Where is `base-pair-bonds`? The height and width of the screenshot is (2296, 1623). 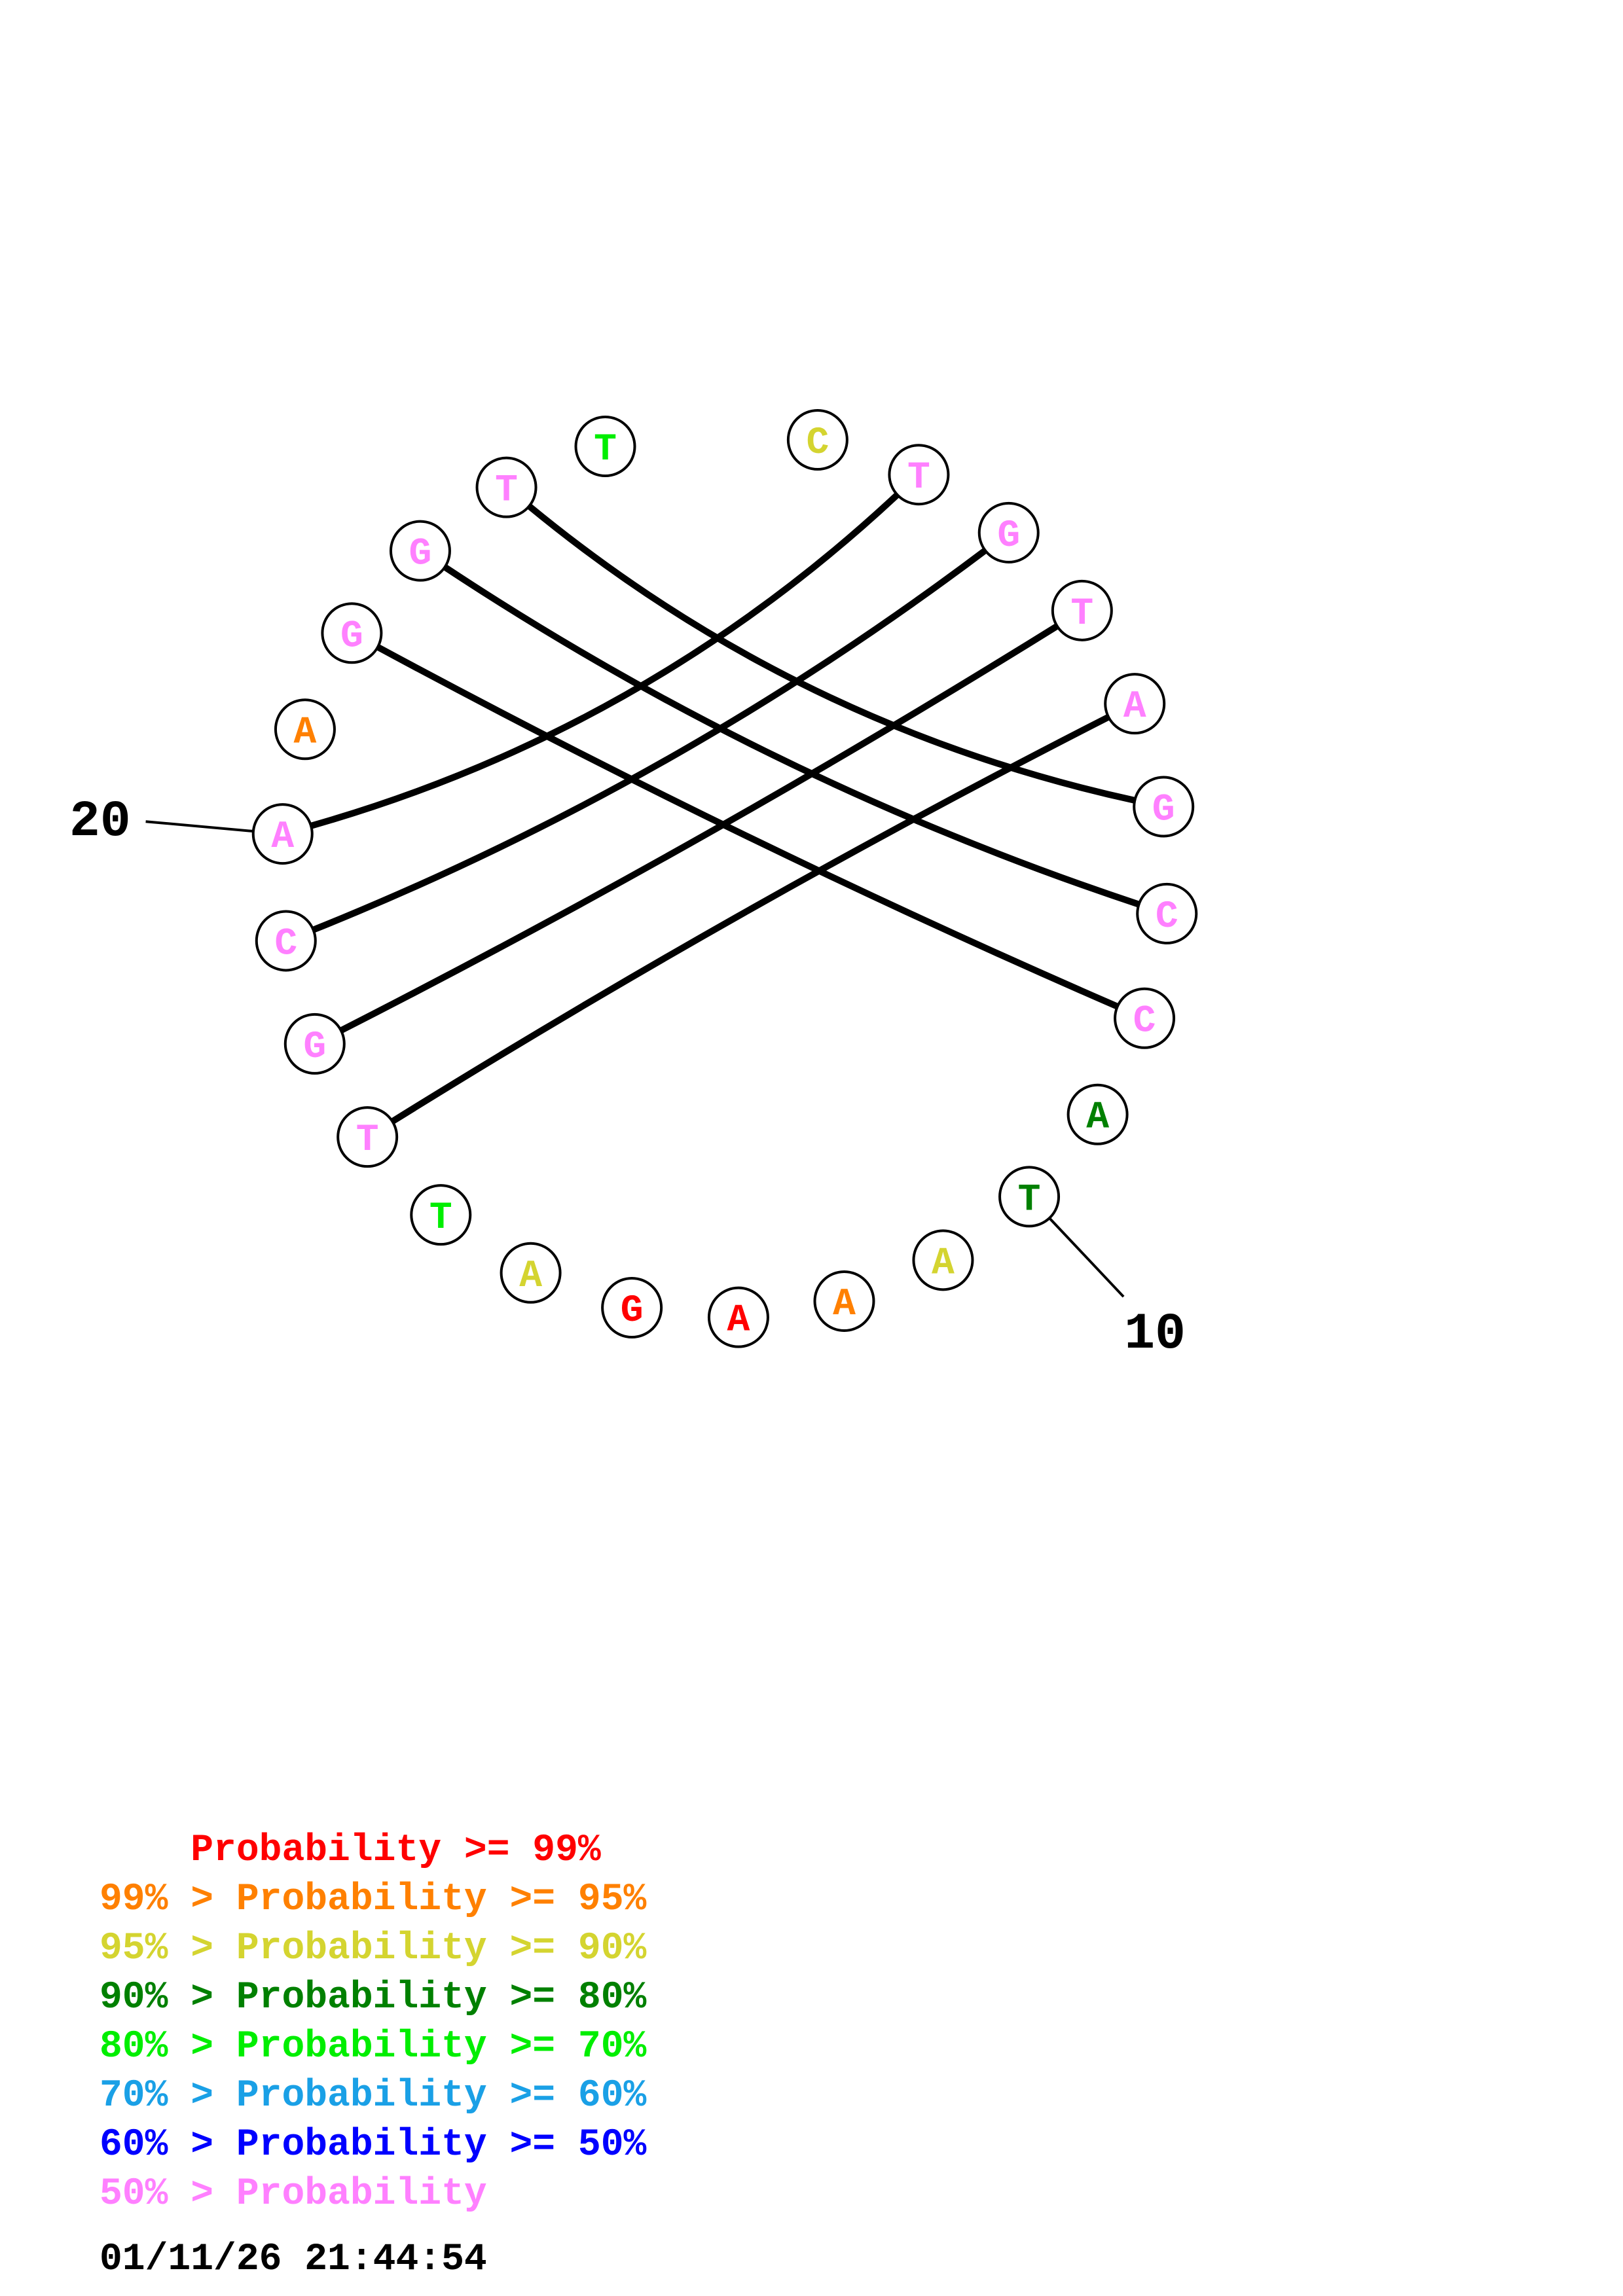 base-pair-bonds is located at coordinates (725, 808).